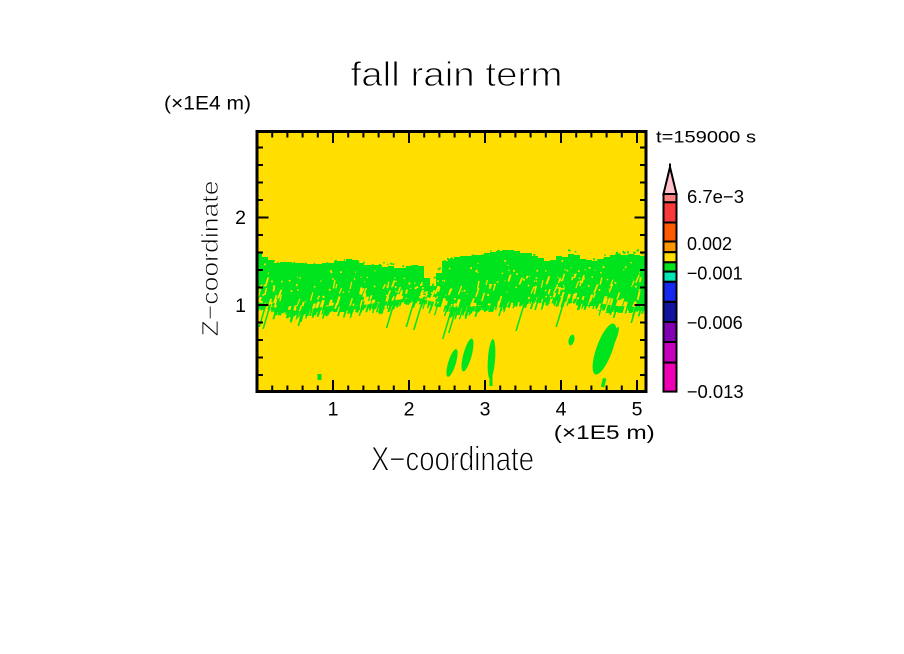 This screenshot has width=904, height=654. I want to click on svg-text: 0.002, so click(709, 243).